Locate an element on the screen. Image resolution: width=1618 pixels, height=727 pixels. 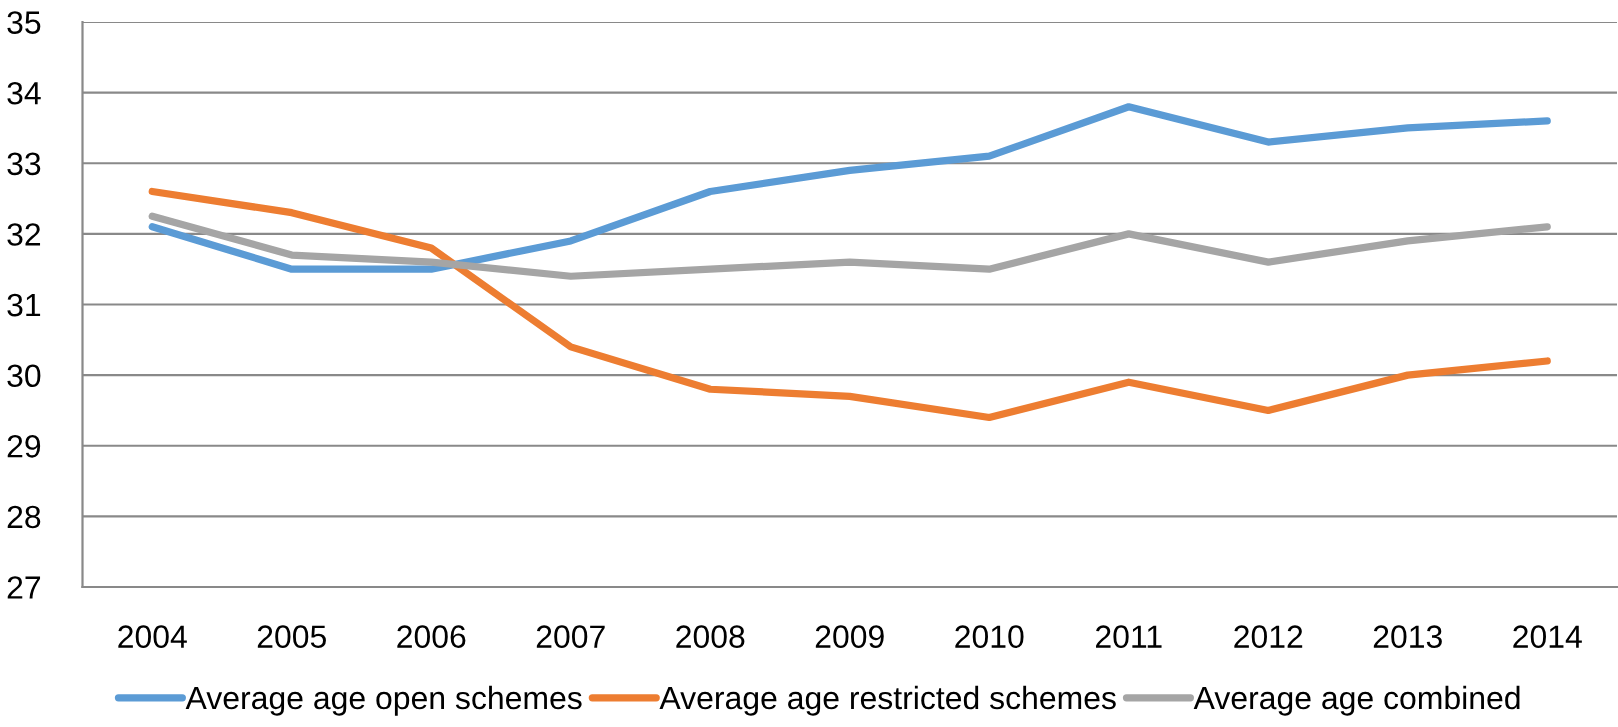
legend-label: Average age combined is located at coordinates (1356, 700).